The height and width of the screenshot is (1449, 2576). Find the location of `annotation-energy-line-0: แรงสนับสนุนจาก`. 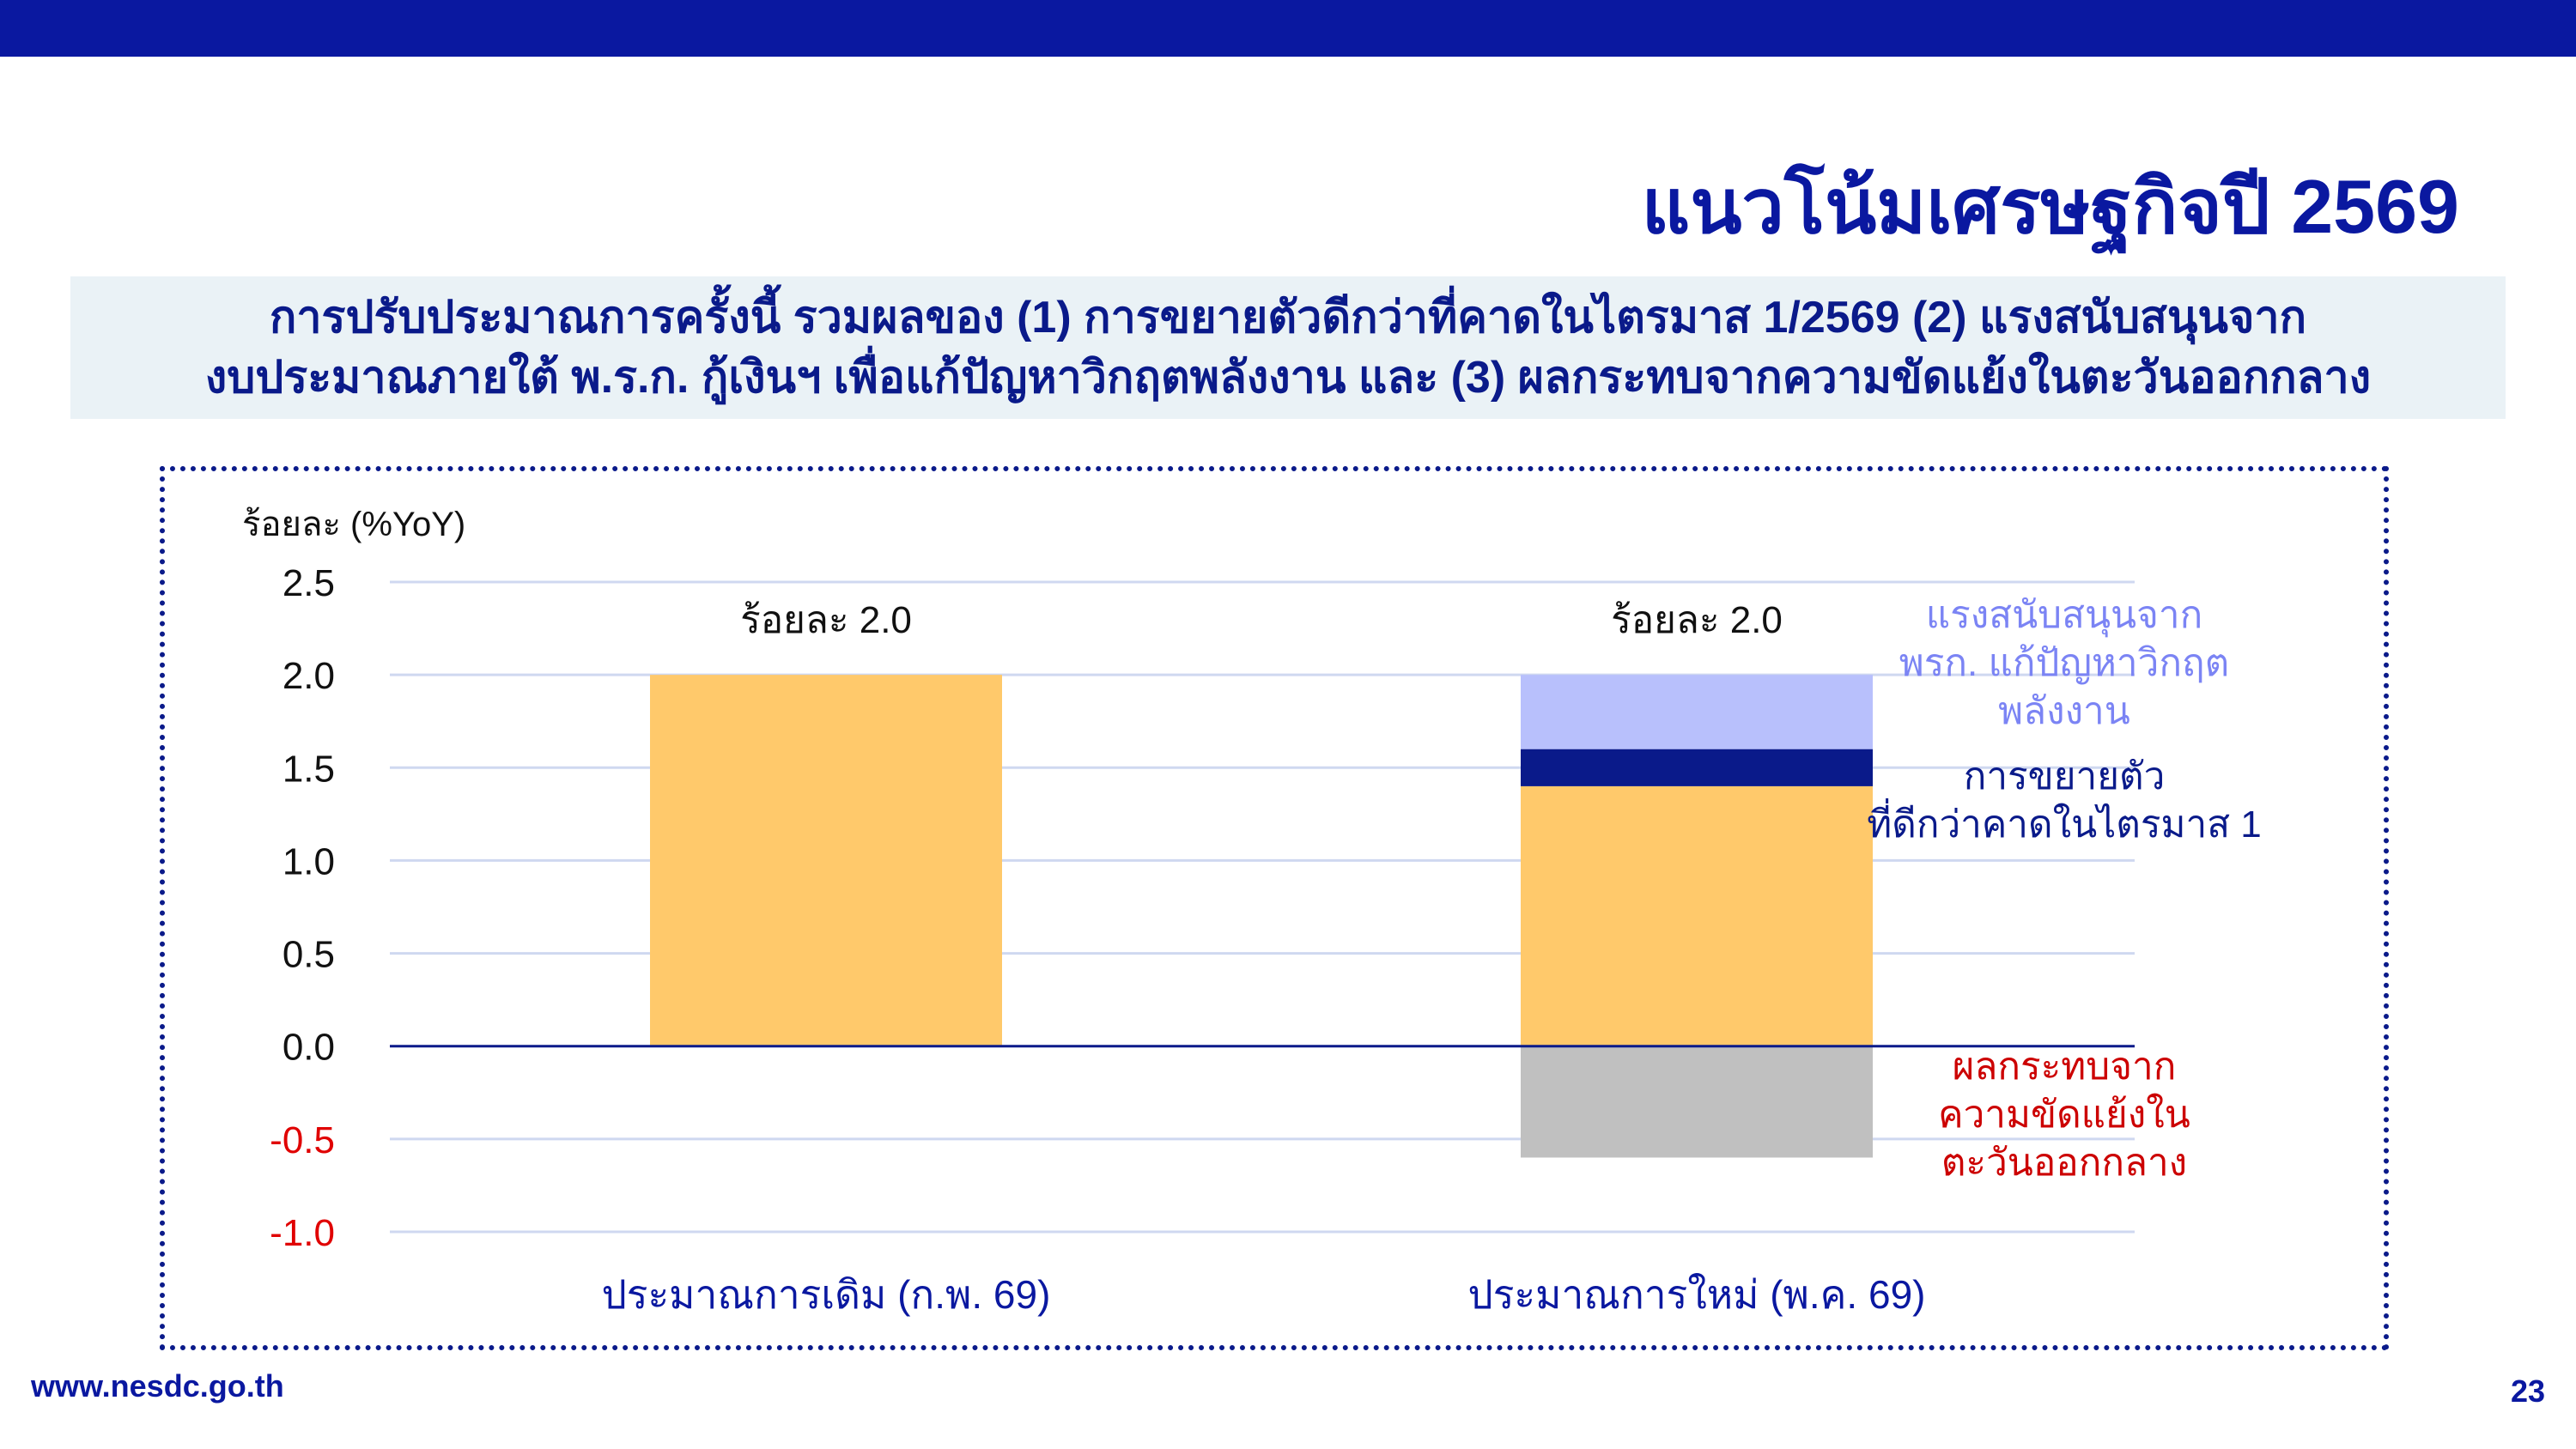

annotation-energy-line-0: แรงสนับสนุนจาก is located at coordinates (2064, 616).